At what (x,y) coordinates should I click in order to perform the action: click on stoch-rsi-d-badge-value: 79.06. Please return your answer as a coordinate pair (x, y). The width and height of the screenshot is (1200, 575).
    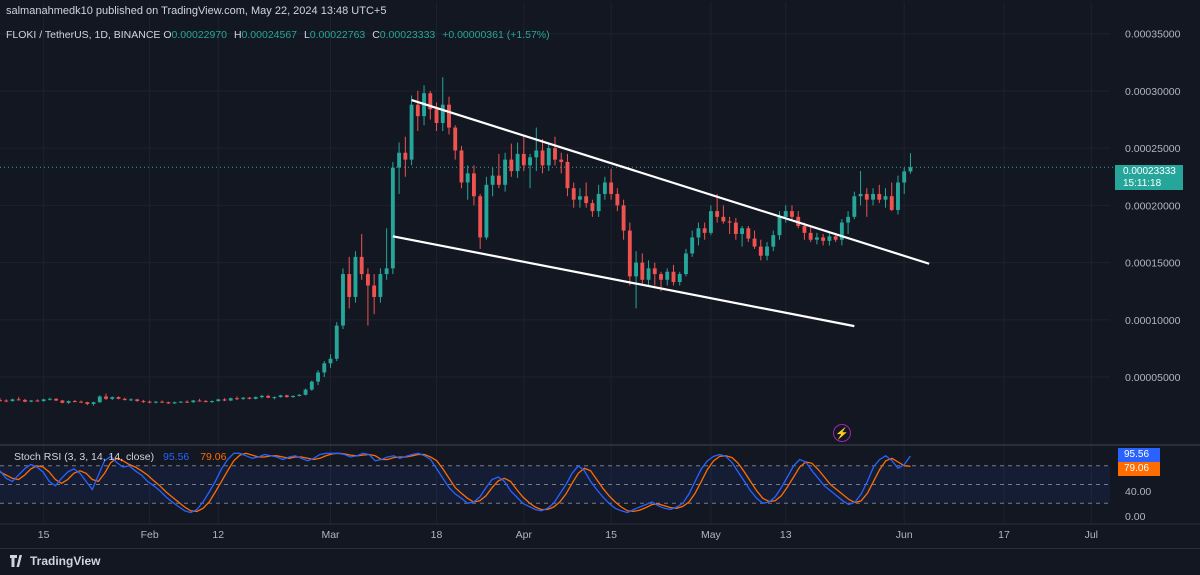
    Looking at the image, I should click on (1137, 468).